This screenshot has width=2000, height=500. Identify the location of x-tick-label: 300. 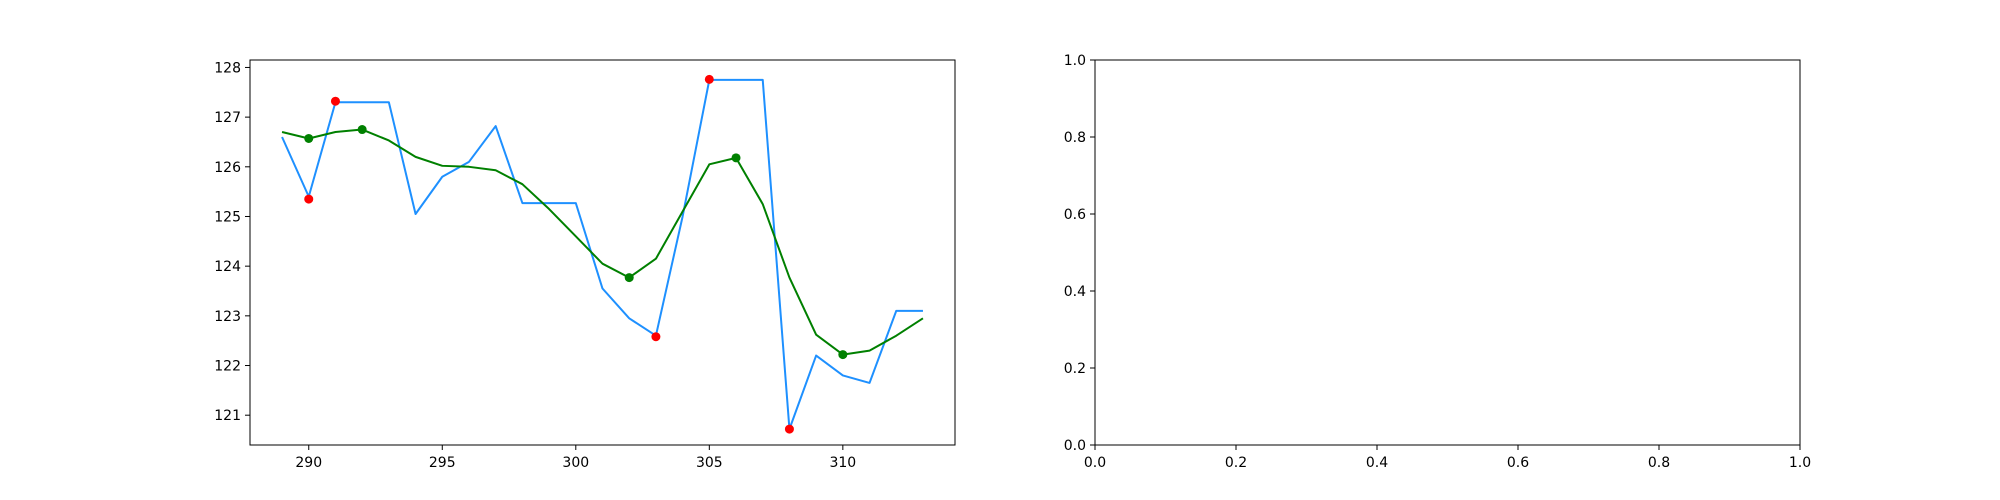
(575, 463).